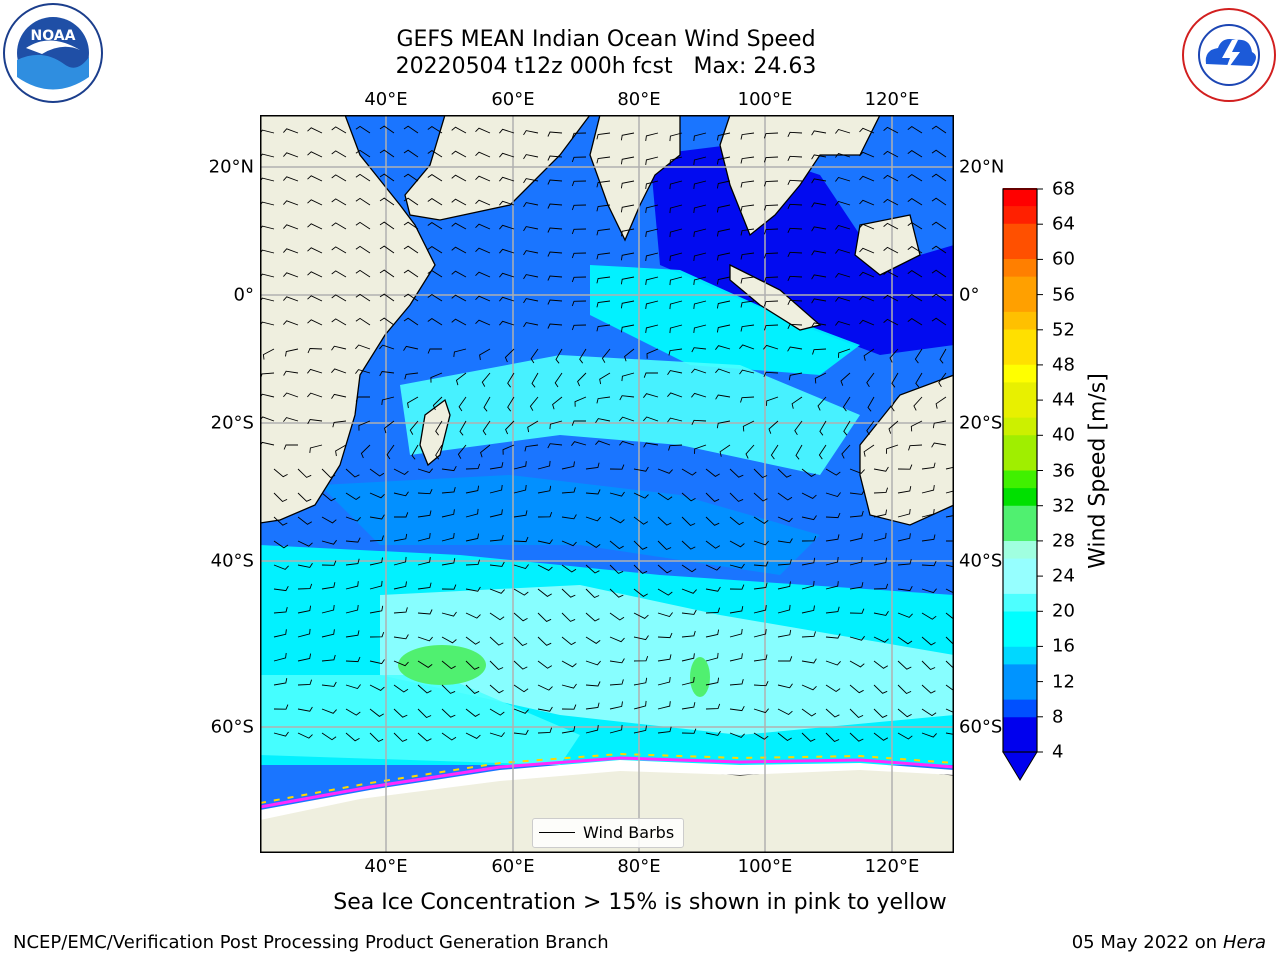 The image size is (1280, 960). What do you see at coordinates (982, 167) in the screenshot?
I see `lat-label-right: 20°N` at bounding box center [982, 167].